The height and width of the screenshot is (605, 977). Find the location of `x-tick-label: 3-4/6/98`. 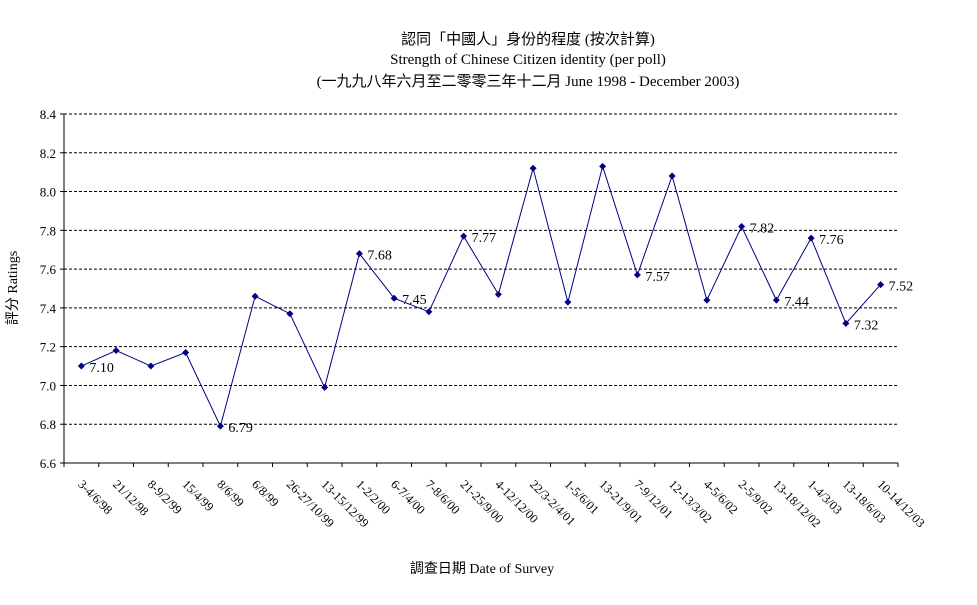

x-tick-label: 3-4/6/98 is located at coordinates (95, 497).